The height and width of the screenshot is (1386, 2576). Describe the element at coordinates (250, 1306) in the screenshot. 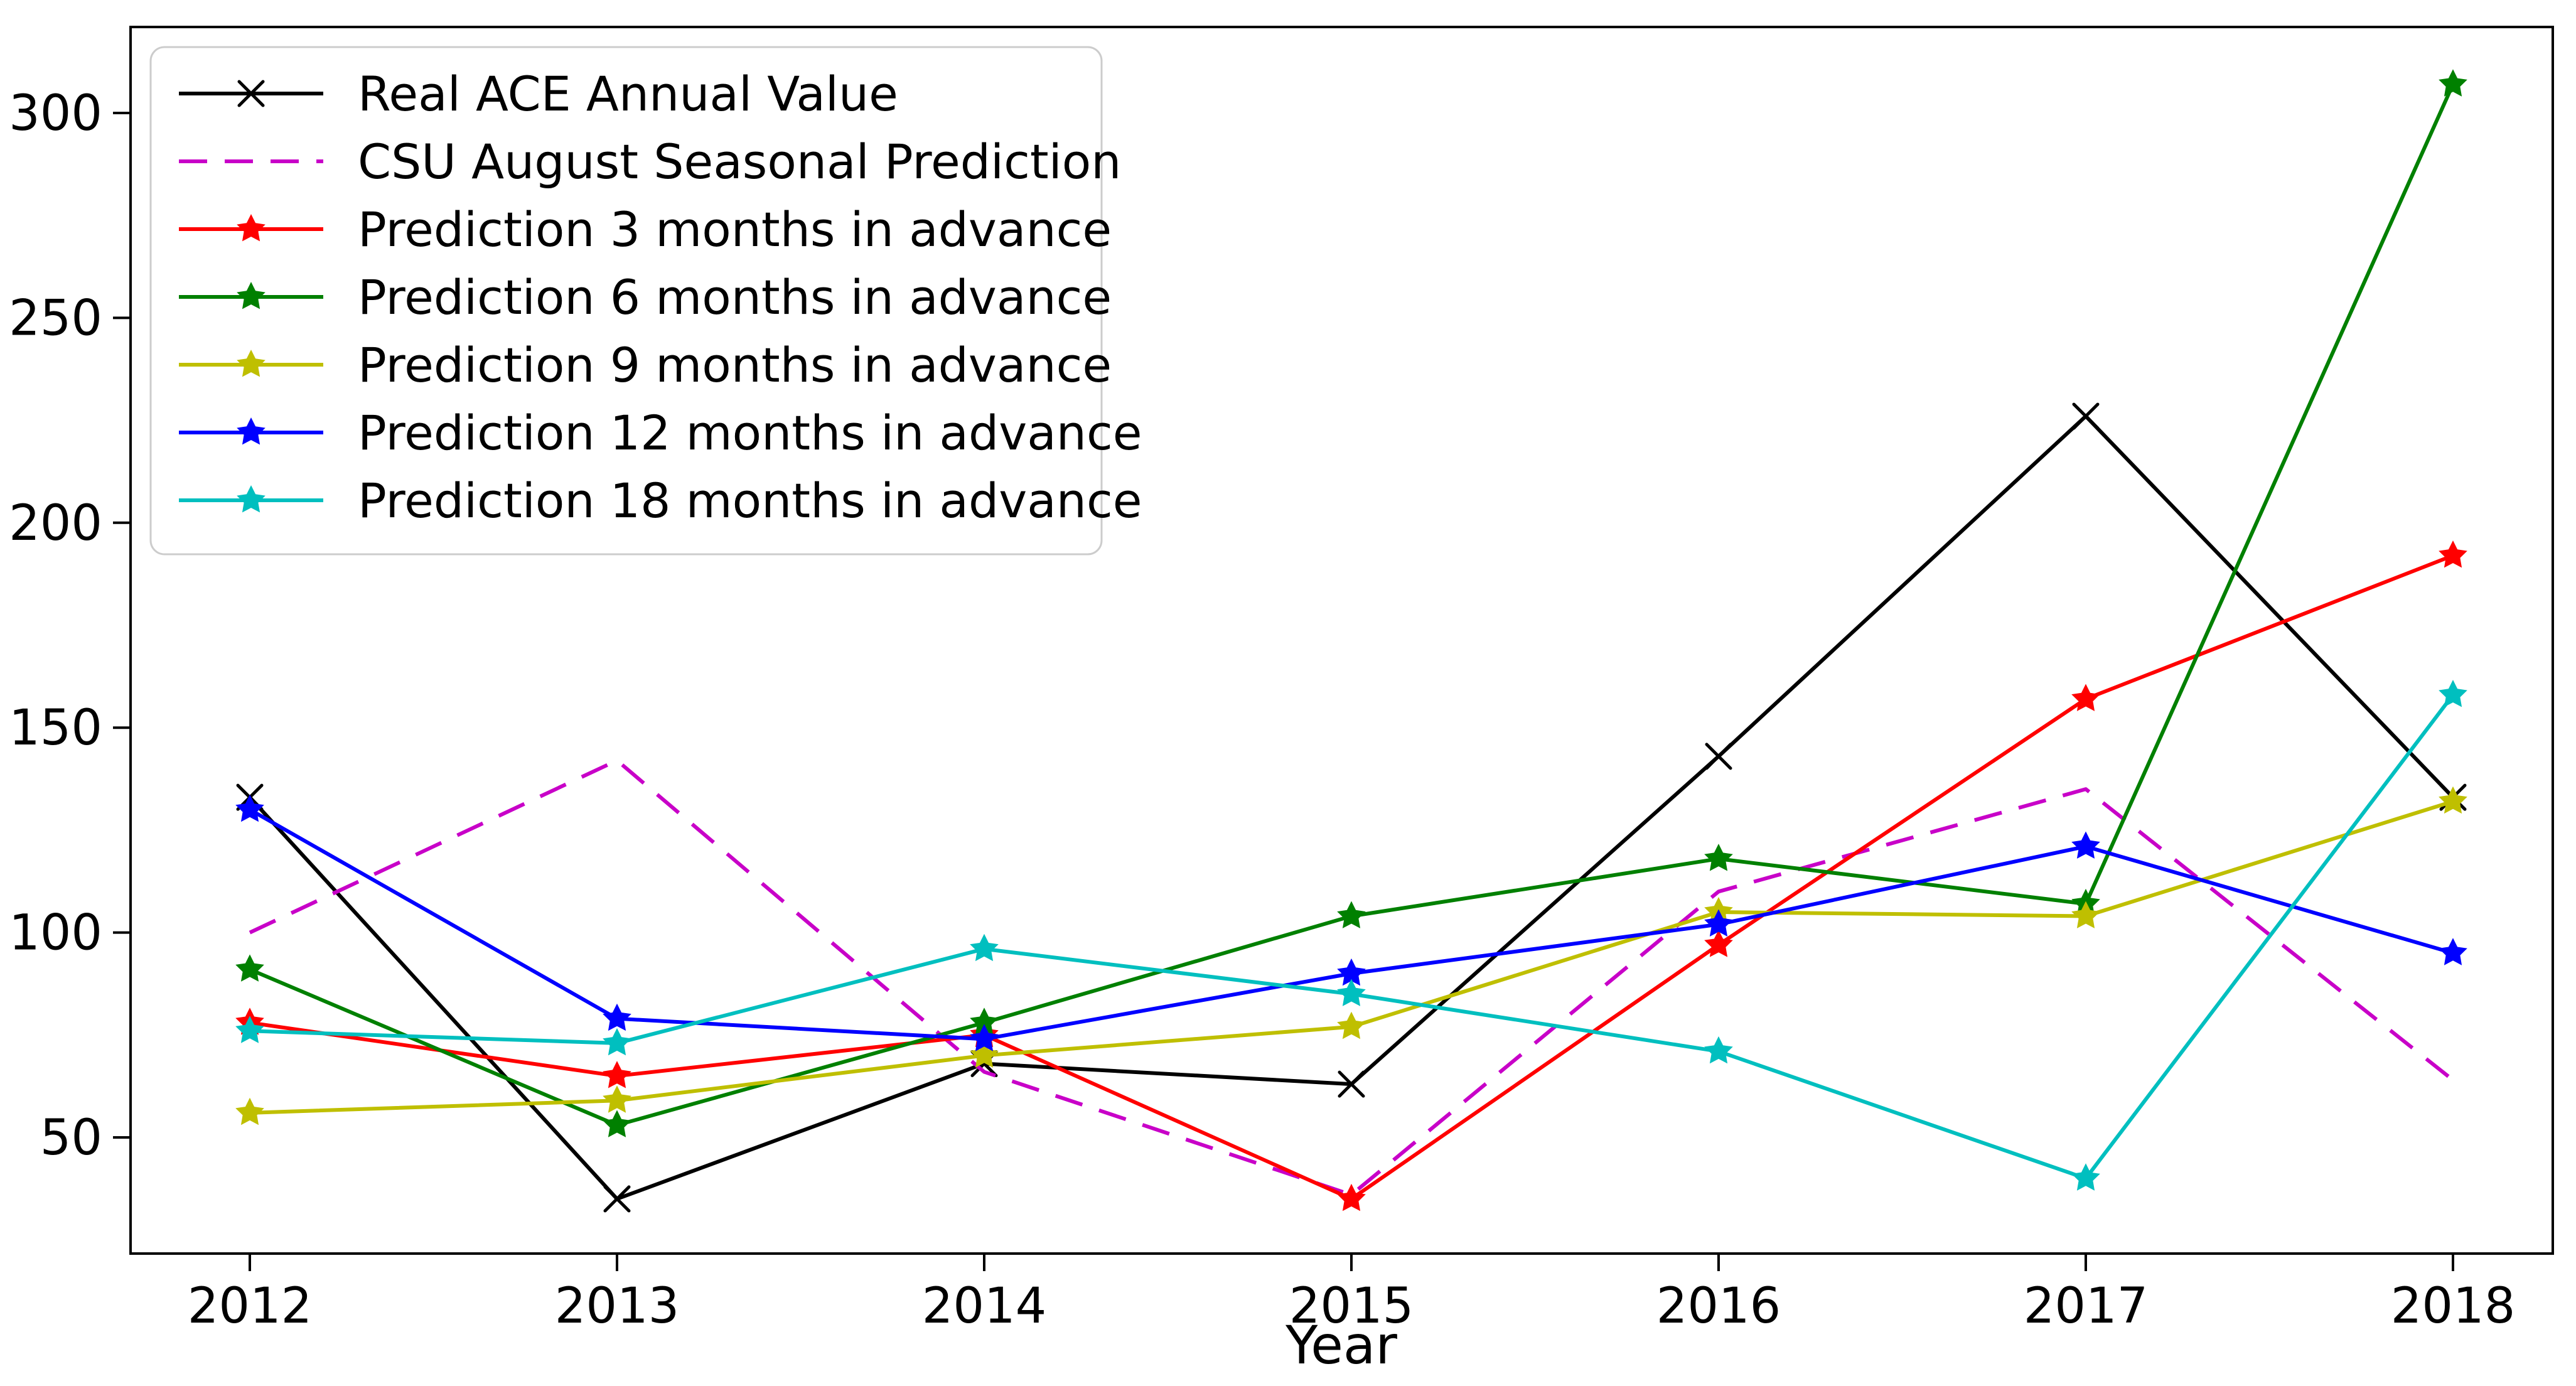

I see `x-tick-label: 2012` at that location.